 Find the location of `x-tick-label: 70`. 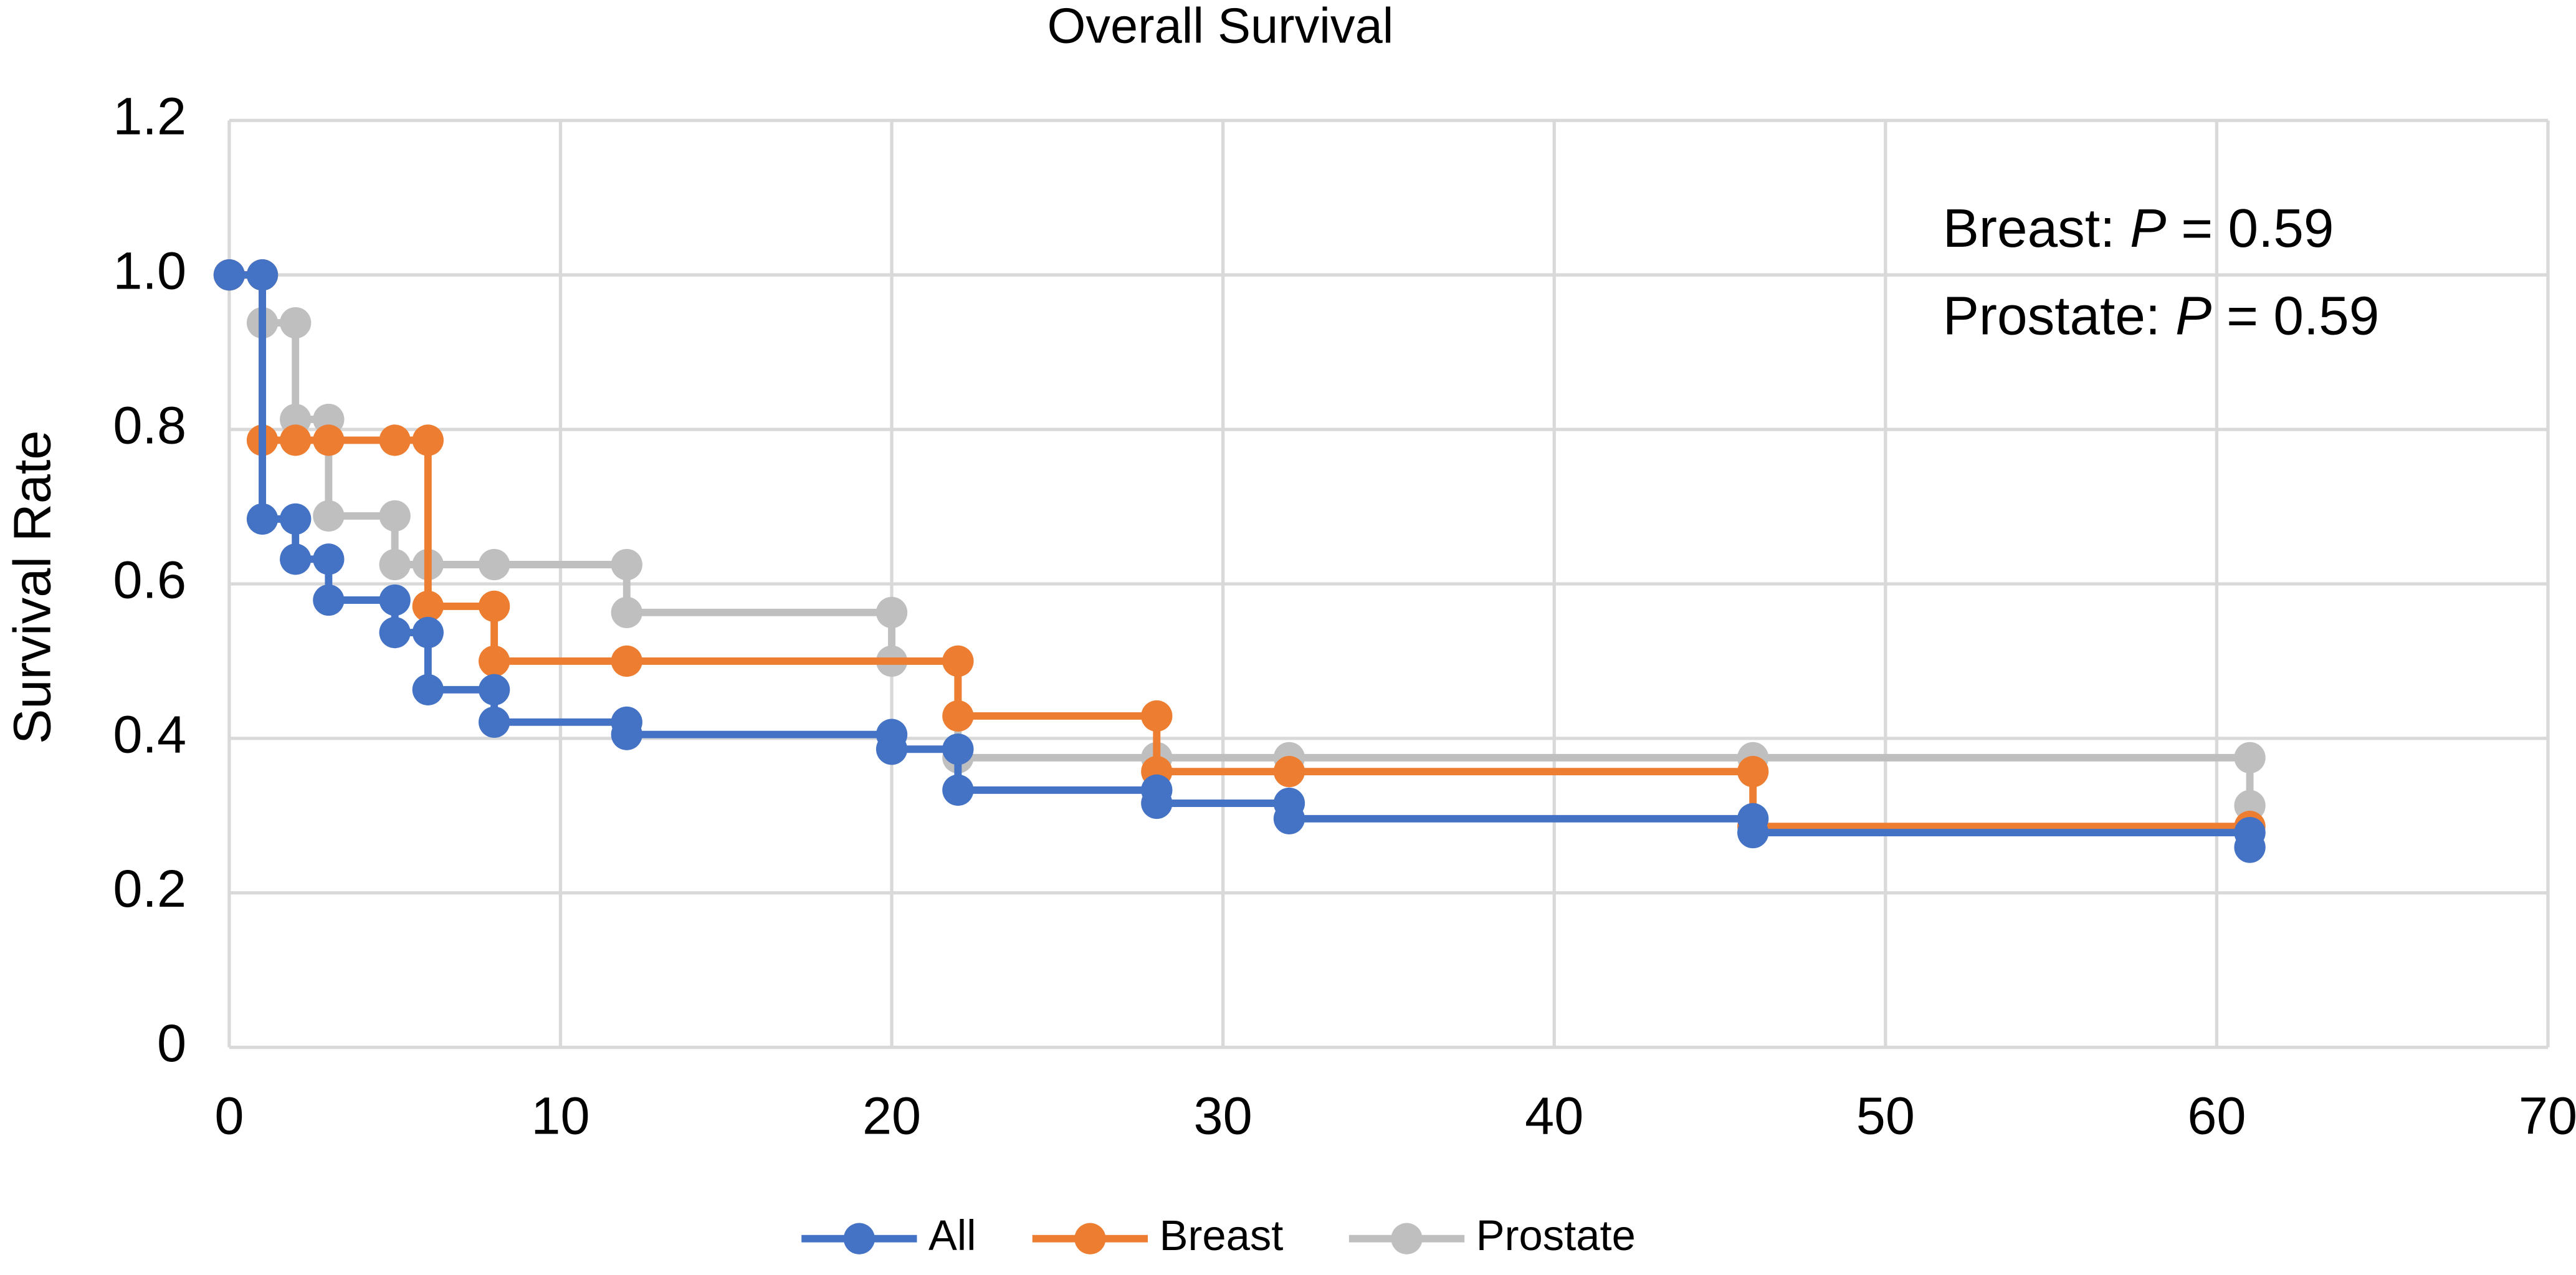

x-tick-label: 70 is located at coordinates (2547, 1115).